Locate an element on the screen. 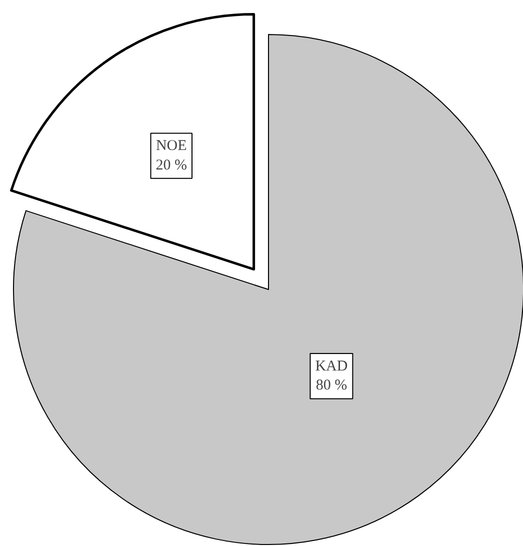 This screenshot has width=523, height=546. slice-label: KAD is located at coordinates (331, 366).